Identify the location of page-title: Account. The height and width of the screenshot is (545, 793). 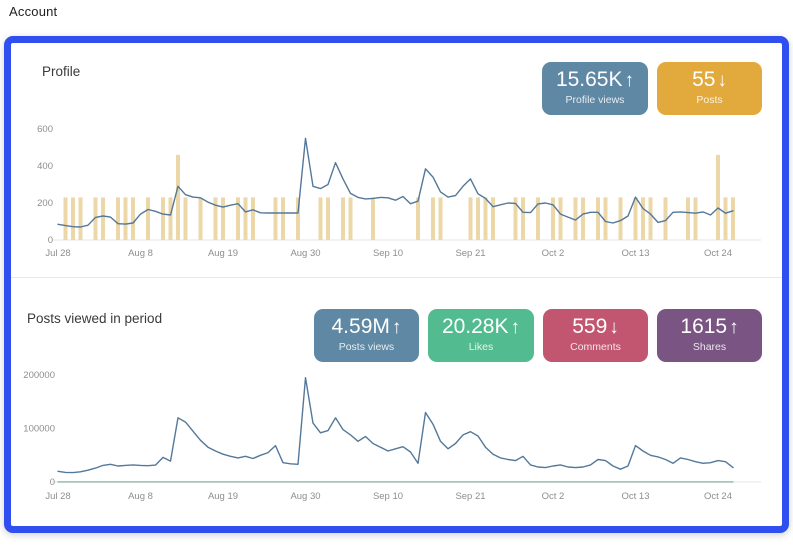
(33, 11).